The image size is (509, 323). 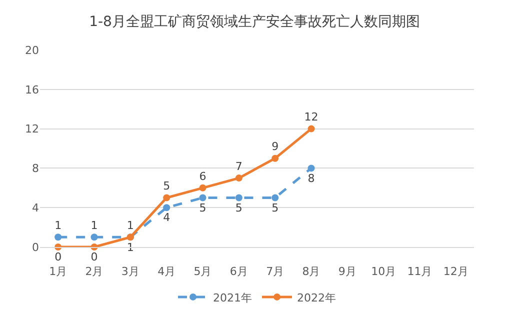 I want to click on data-label: 4, so click(x=166, y=217).